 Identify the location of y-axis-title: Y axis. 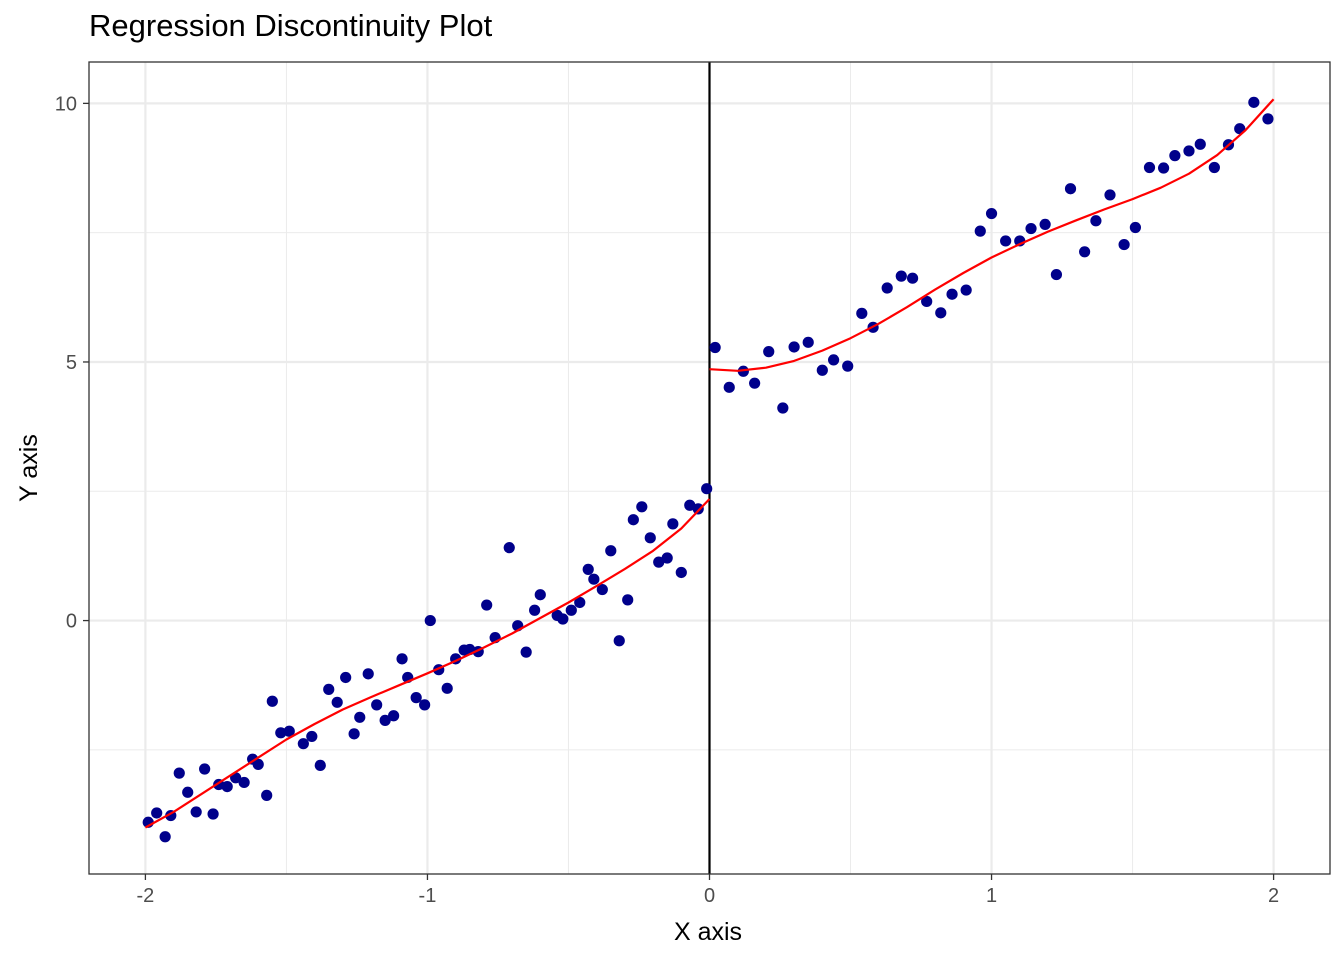
(29, 468).